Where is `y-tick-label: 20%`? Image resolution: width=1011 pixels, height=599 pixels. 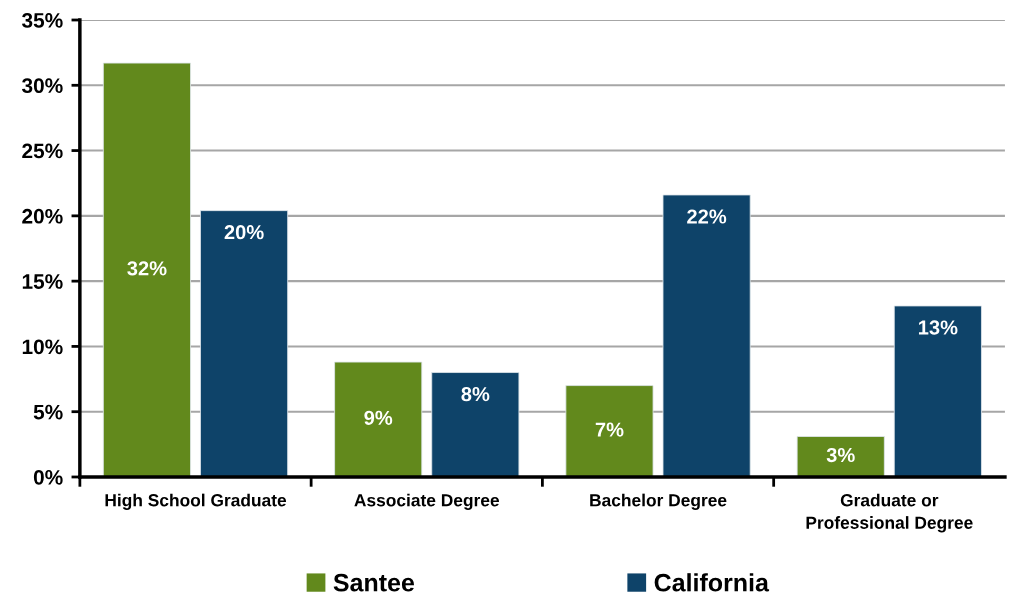
y-tick-label: 20% is located at coordinates (42, 216).